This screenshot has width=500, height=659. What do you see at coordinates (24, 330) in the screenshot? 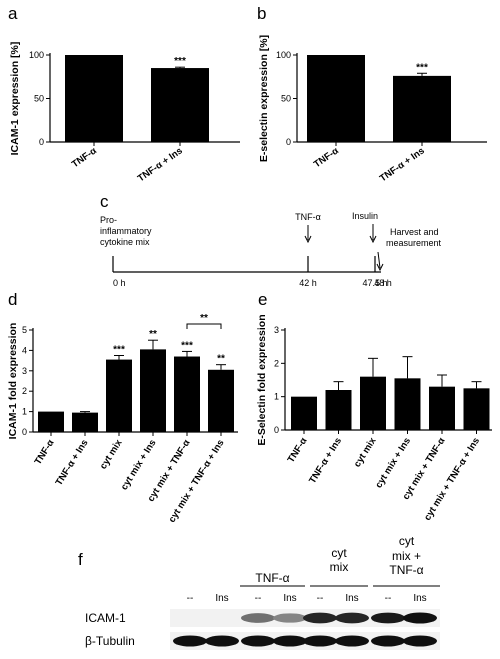
I see `y-tick-label: 5` at bounding box center [24, 330].